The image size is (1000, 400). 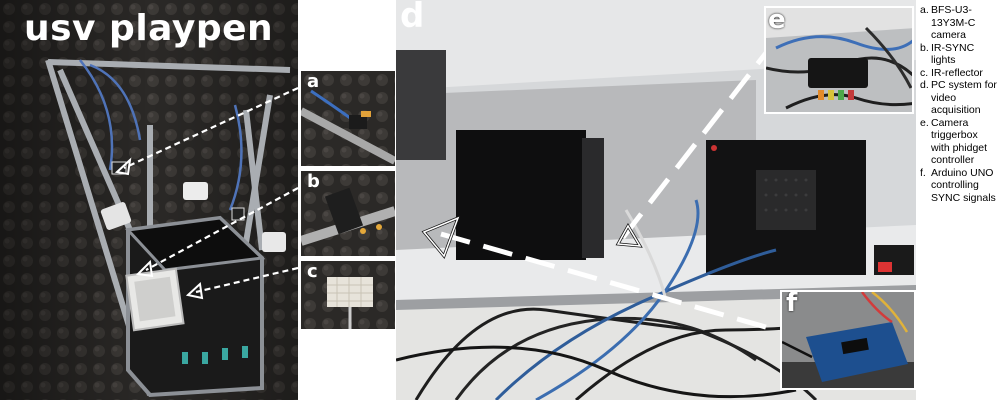 I want to click on inset-f-label: f, so click(x=792, y=304).